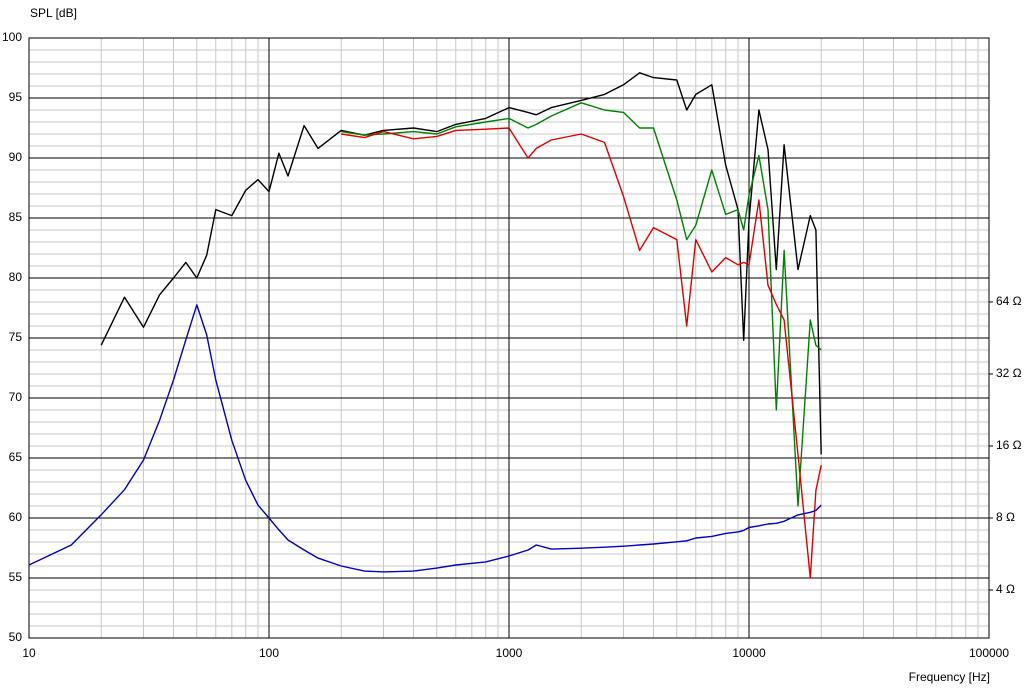 This screenshot has width=1024, height=689. I want to click on y-tick-label: 55, so click(16, 577).